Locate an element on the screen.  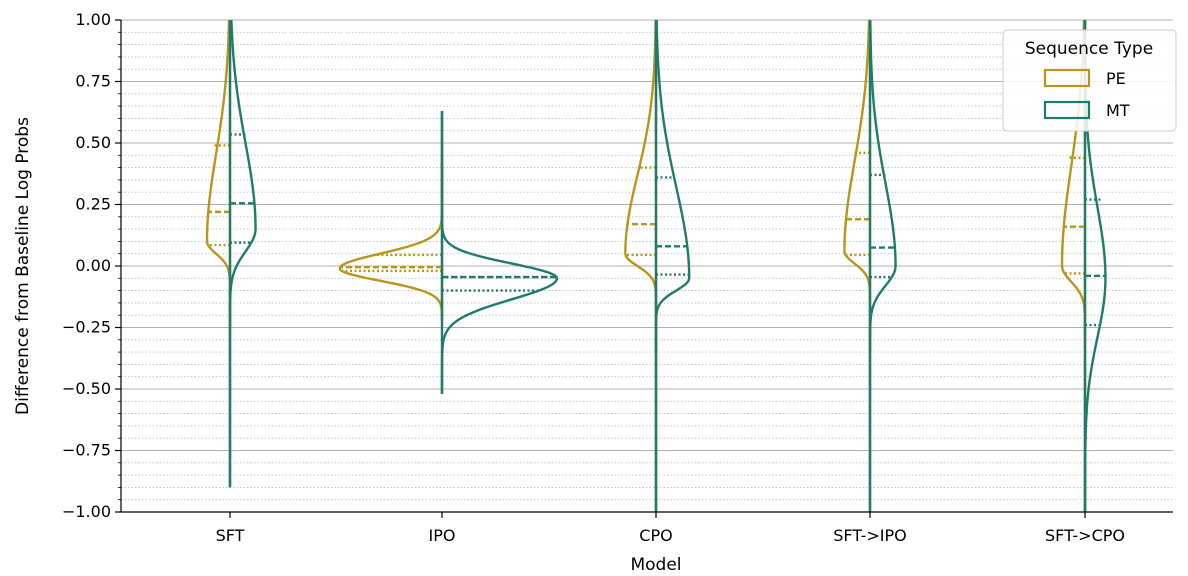
y-tick-label: −0.50 is located at coordinates (86, 388).